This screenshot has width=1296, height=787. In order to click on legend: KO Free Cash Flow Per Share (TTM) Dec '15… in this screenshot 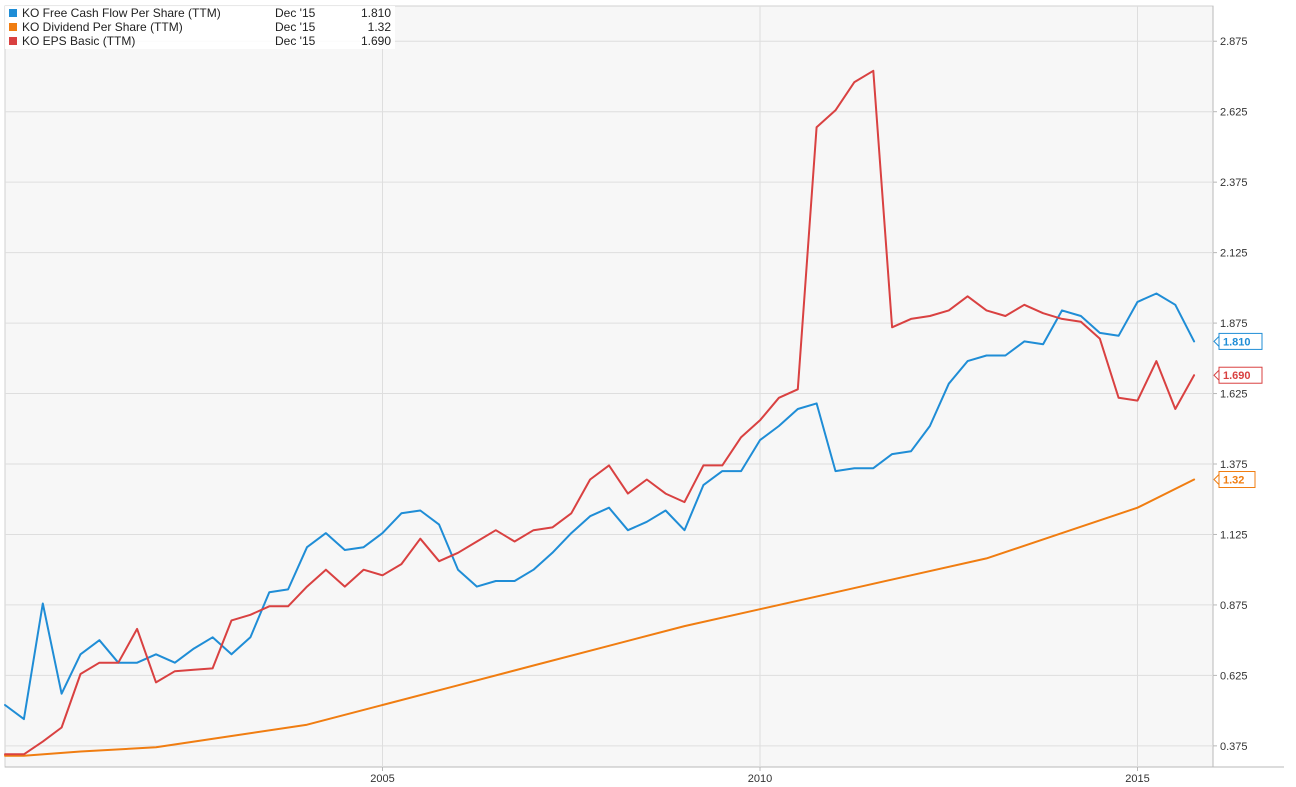, I will do `click(200, 27)`.